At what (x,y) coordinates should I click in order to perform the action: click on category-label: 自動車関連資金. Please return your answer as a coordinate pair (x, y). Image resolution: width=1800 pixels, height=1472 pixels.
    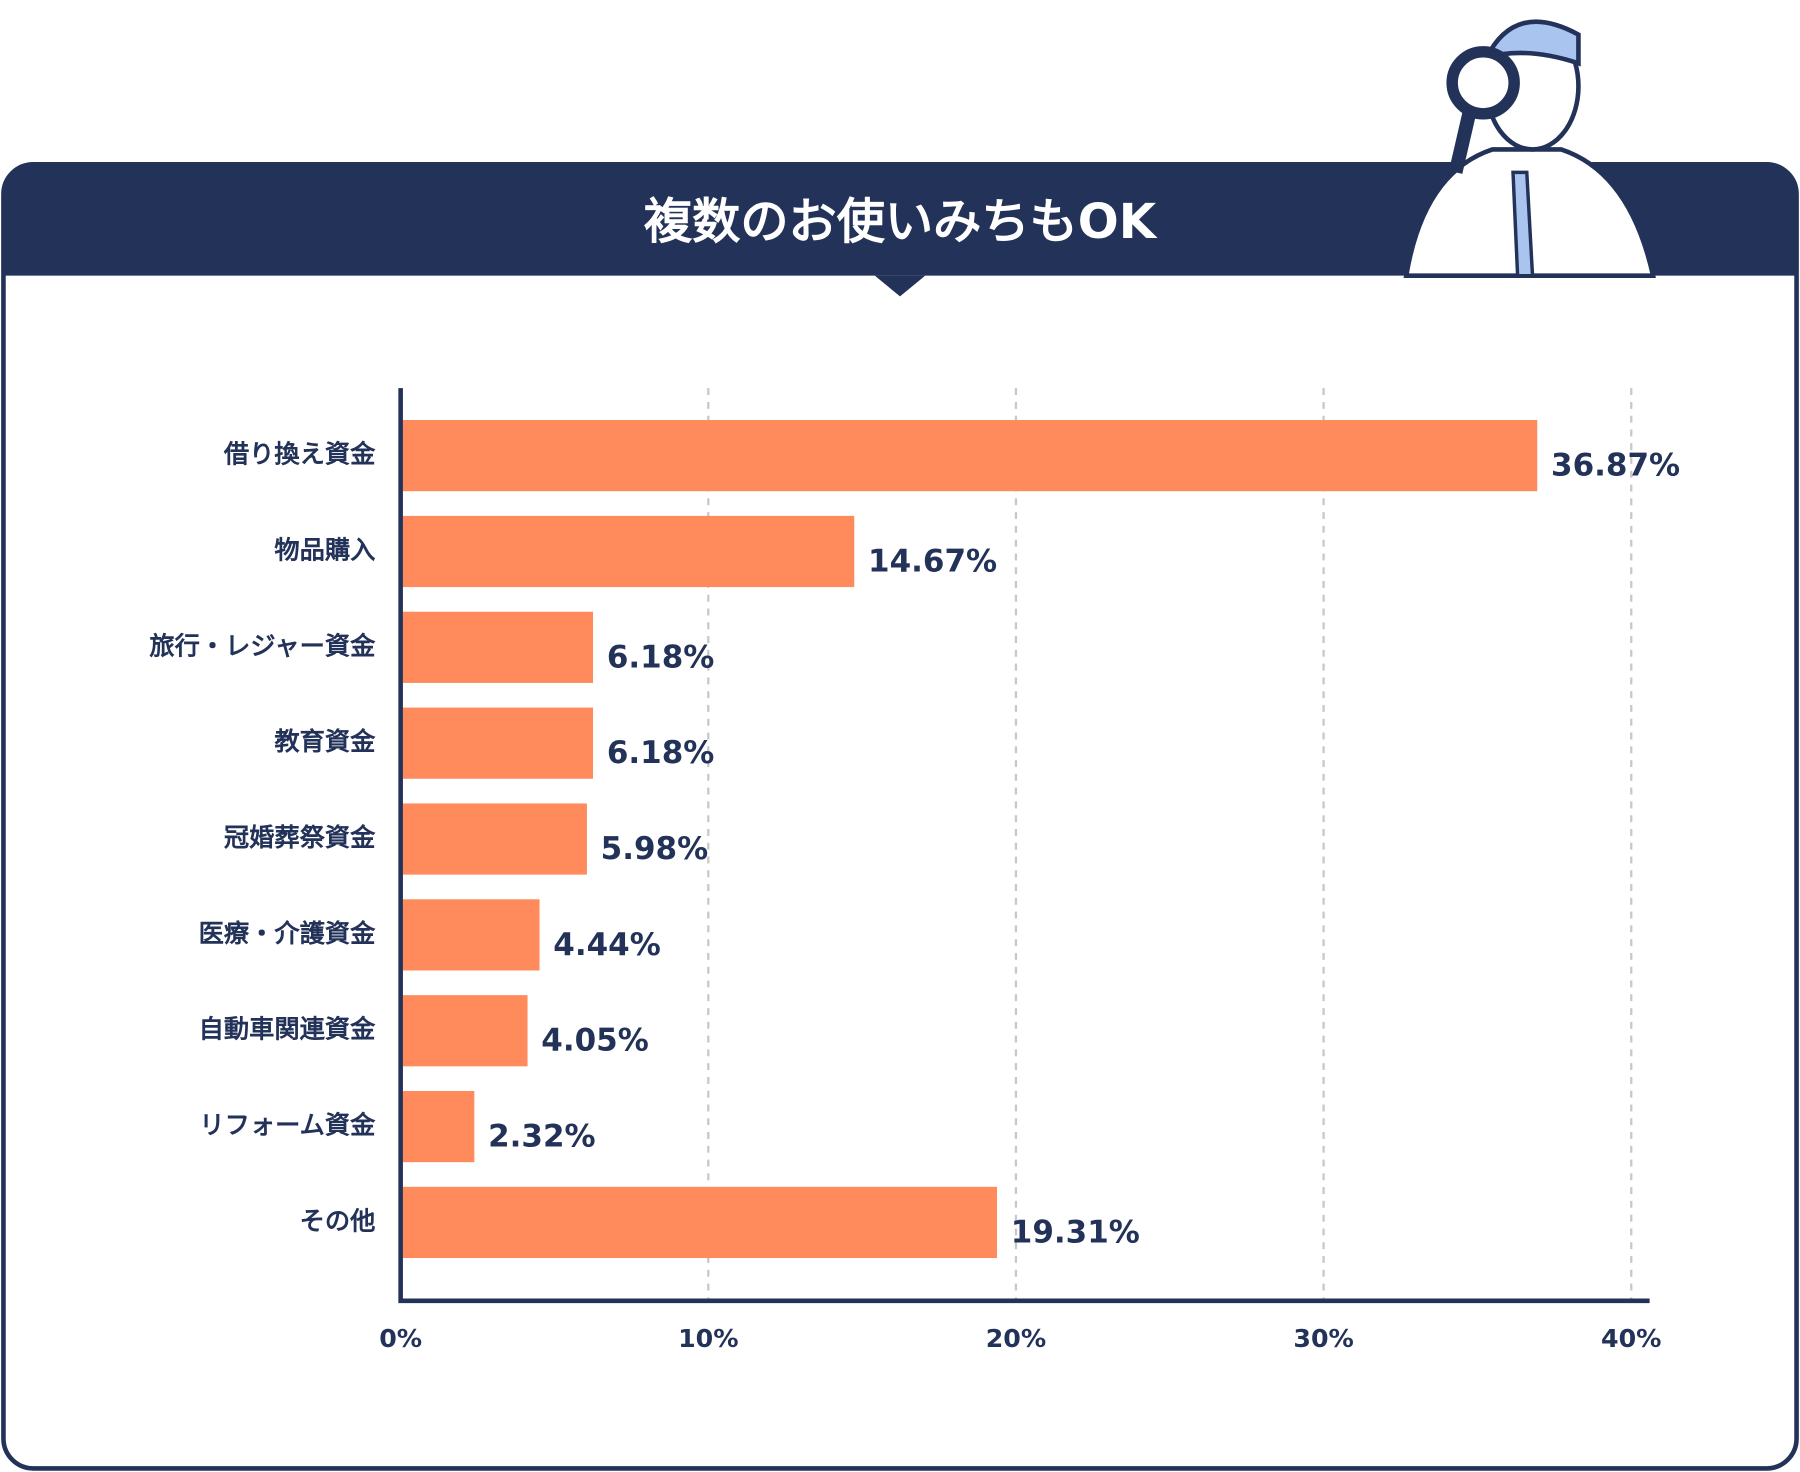
    Looking at the image, I should click on (287, 1029).